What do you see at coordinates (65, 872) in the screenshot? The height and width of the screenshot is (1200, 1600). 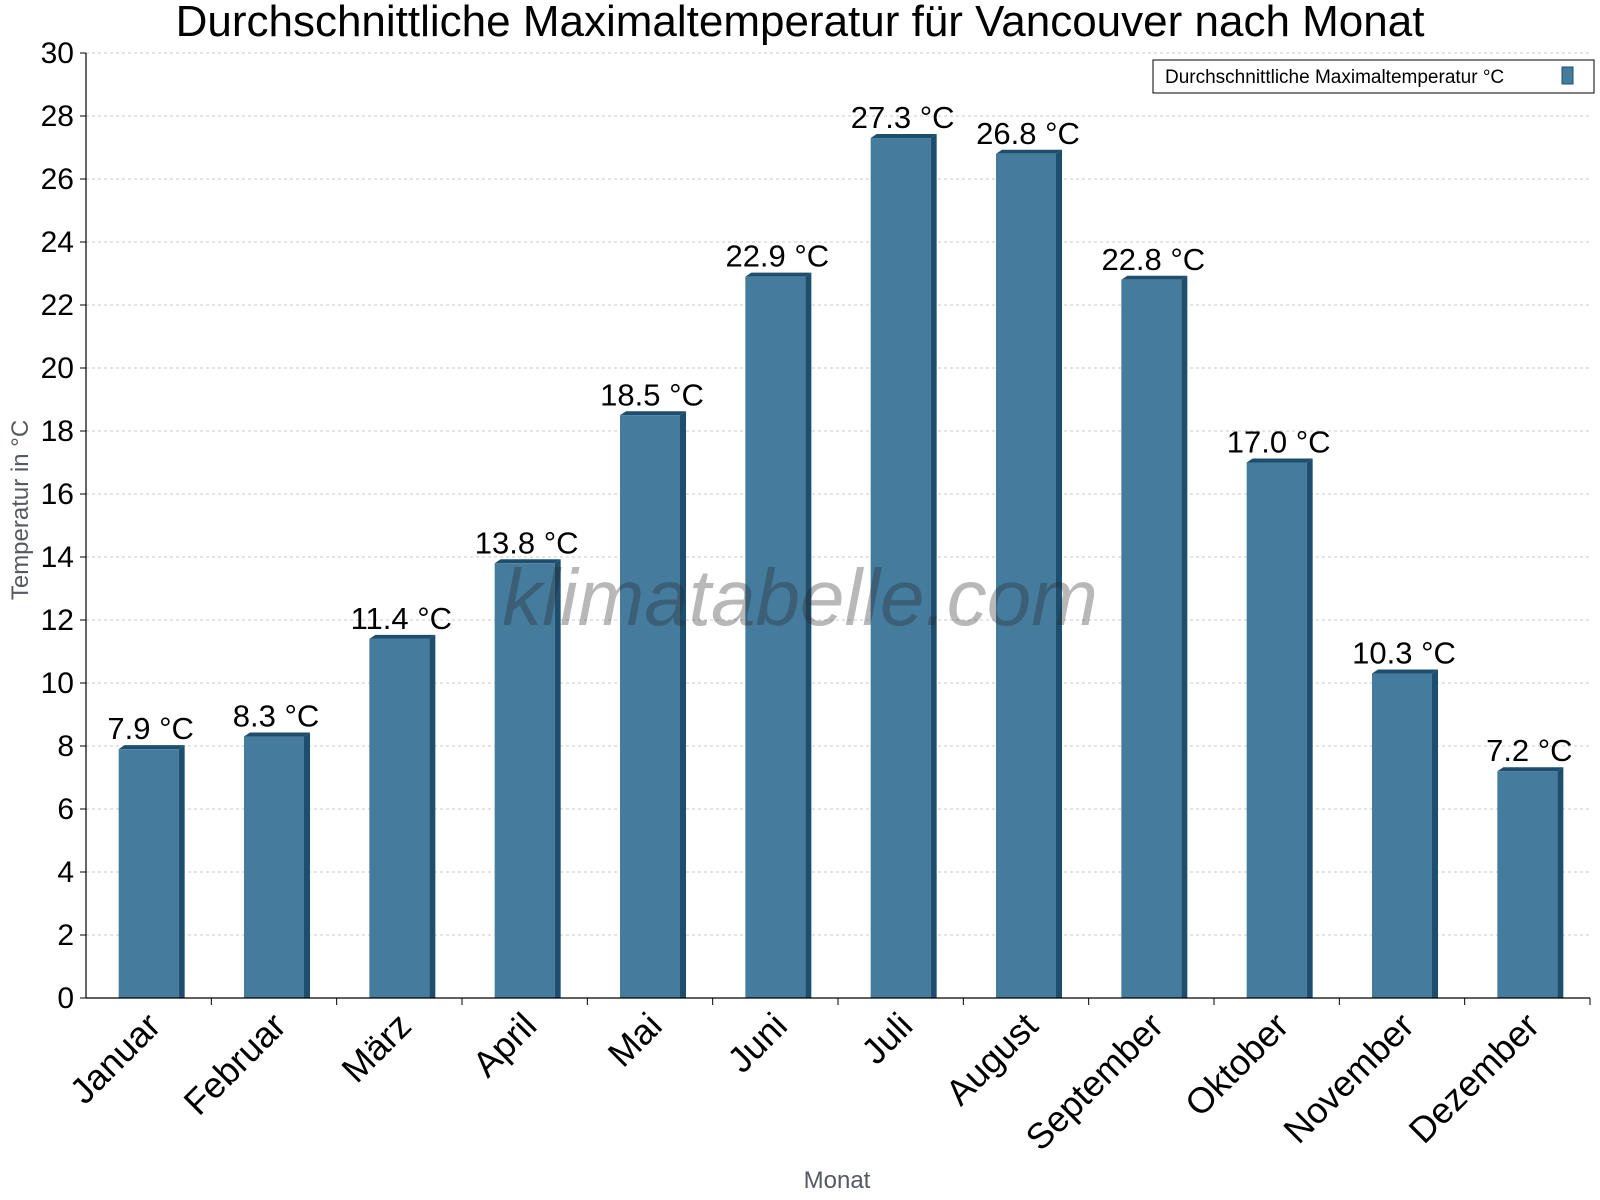 I see `y-tick-label: 4` at bounding box center [65, 872].